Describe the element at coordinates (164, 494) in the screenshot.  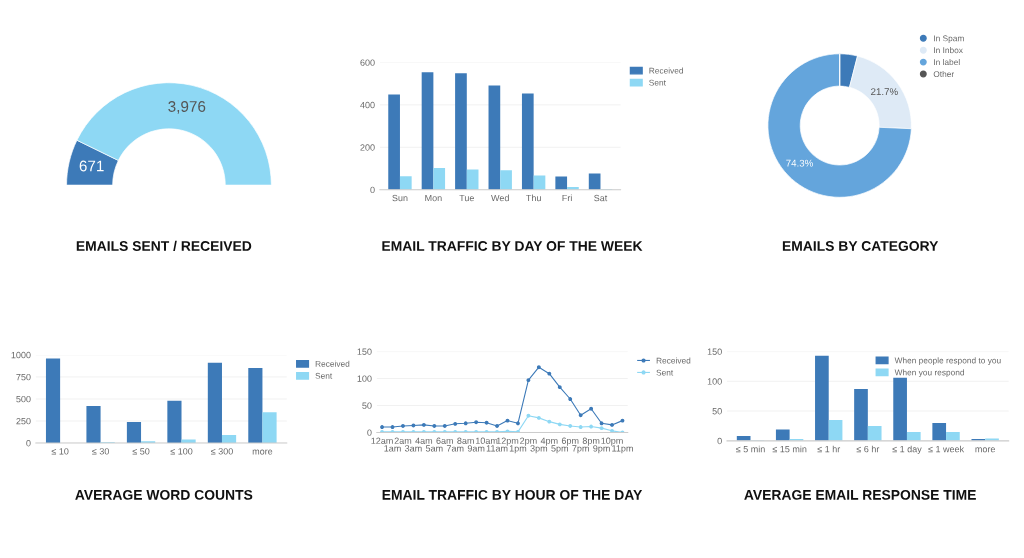
I see `text: AVERAGE WORD COUNTS` at that location.